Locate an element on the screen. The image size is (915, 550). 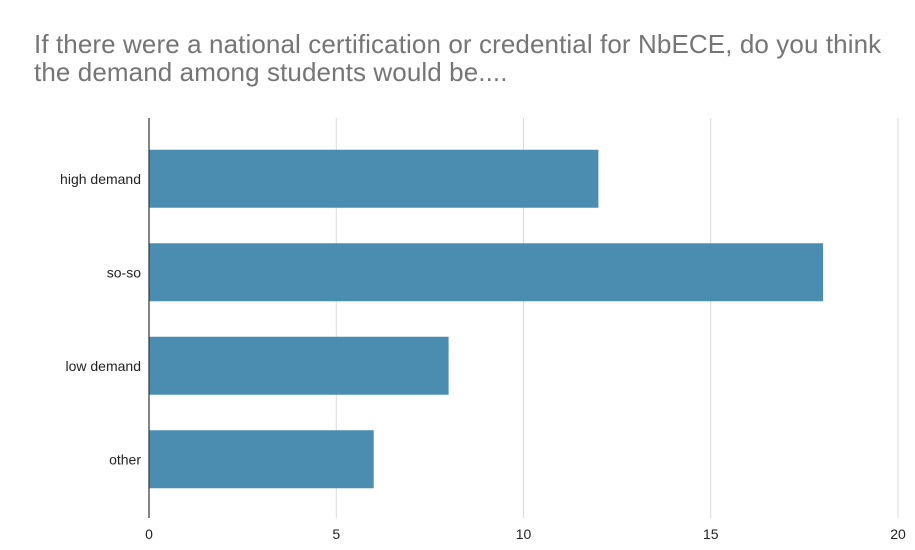
bar-other is located at coordinates (261, 459).